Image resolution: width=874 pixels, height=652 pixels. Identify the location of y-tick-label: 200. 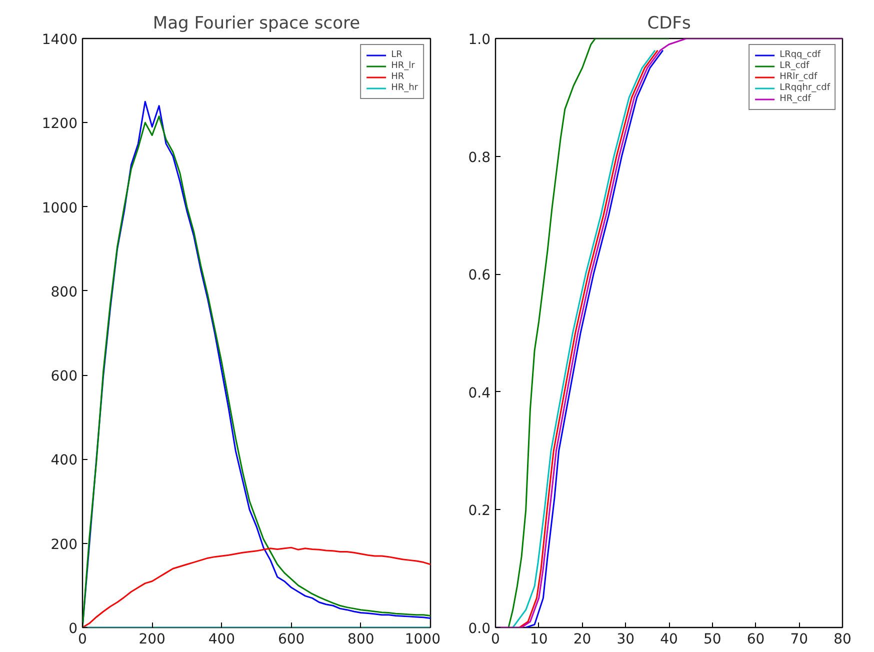
(64, 544).